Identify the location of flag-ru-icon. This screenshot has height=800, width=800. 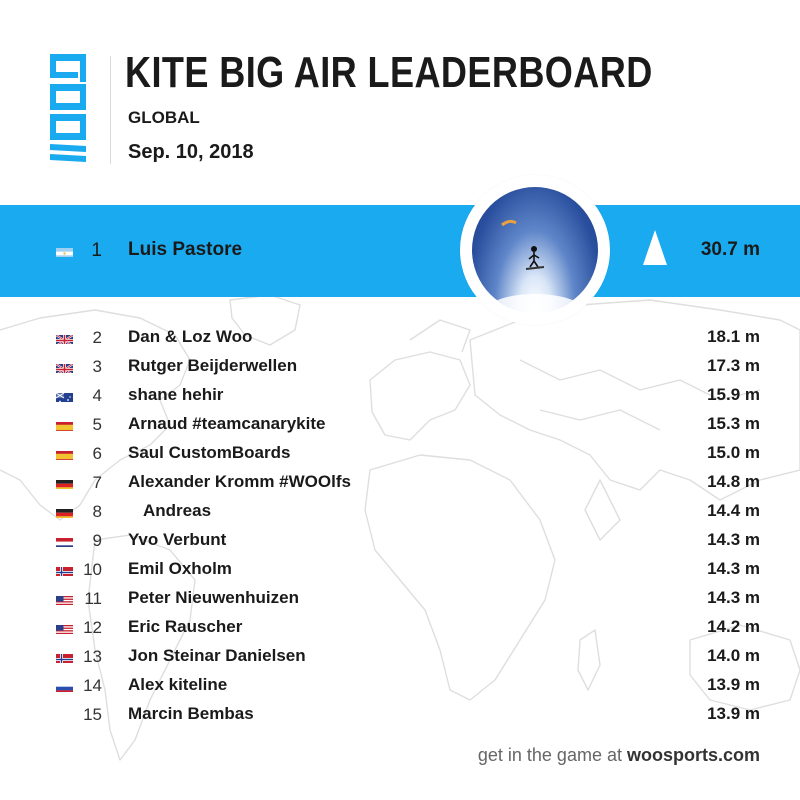
(64, 686).